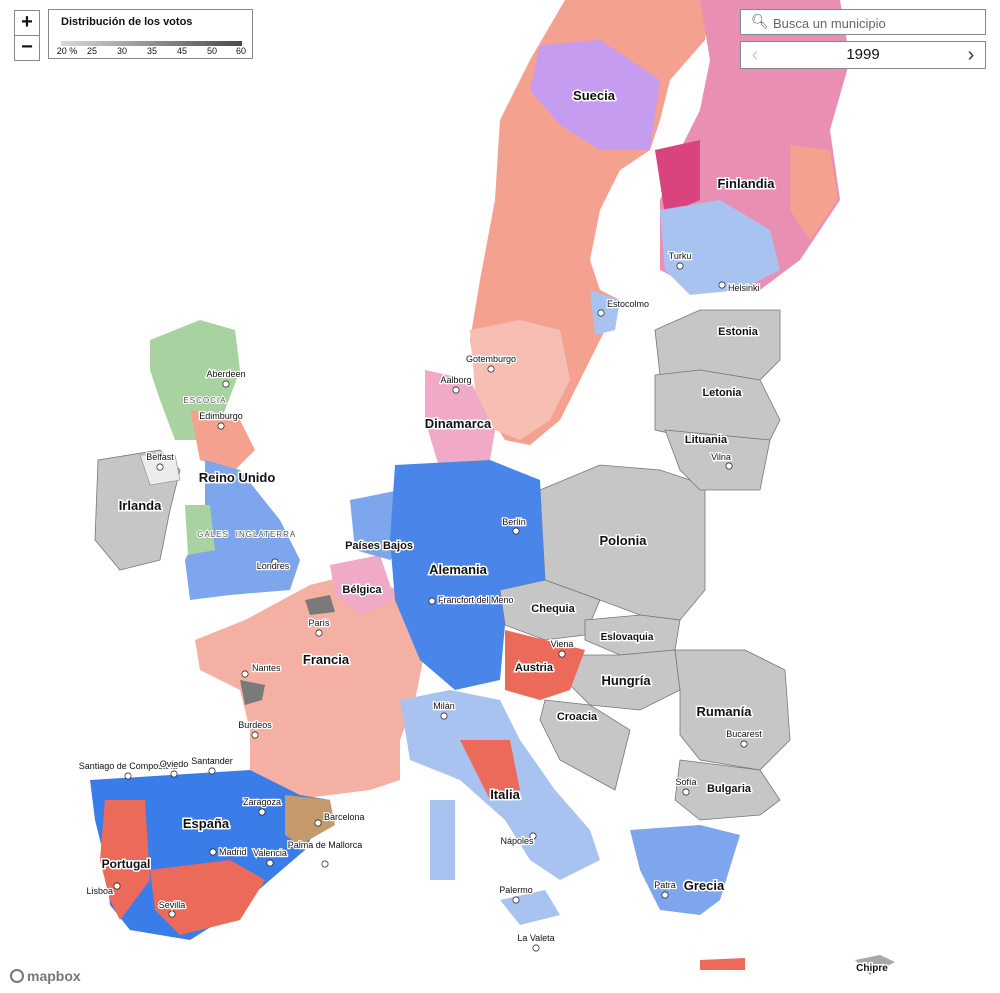  What do you see at coordinates (206, 823) in the screenshot?
I see `label-espana: España` at bounding box center [206, 823].